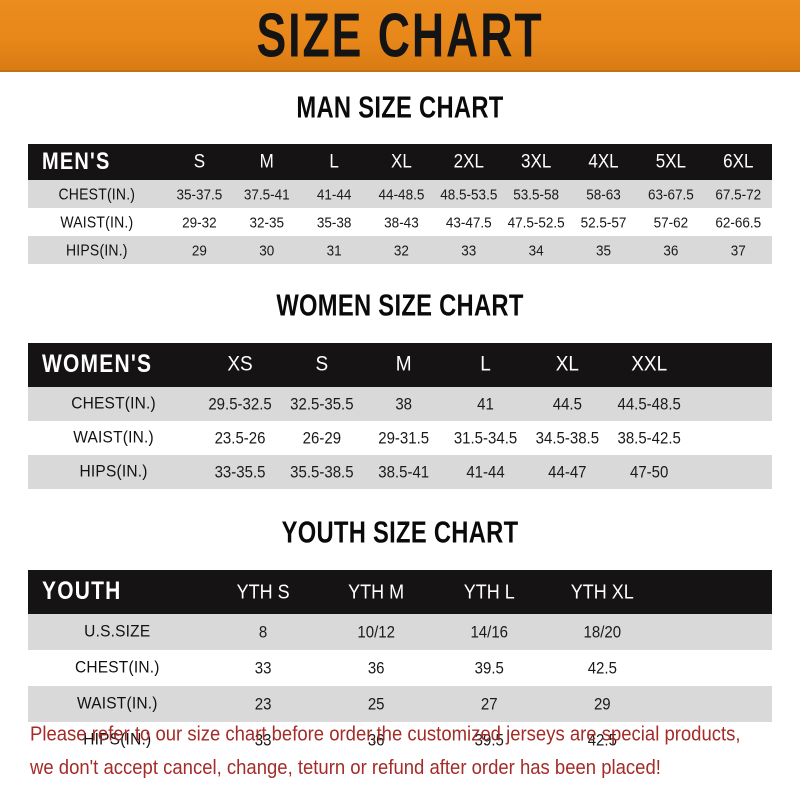 This screenshot has width=800, height=800. What do you see at coordinates (567, 364) in the screenshot?
I see `women-col-header: XL` at bounding box center [567, 364].